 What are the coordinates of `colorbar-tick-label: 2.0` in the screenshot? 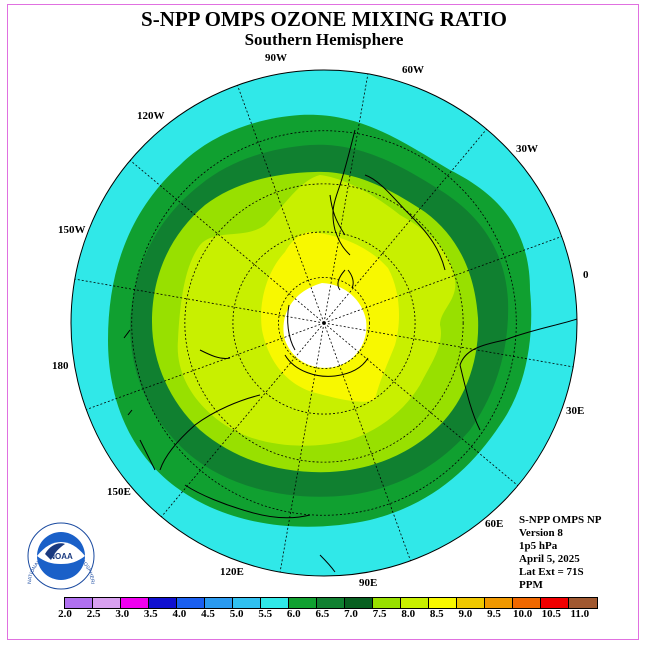 It's located at (65, 614).